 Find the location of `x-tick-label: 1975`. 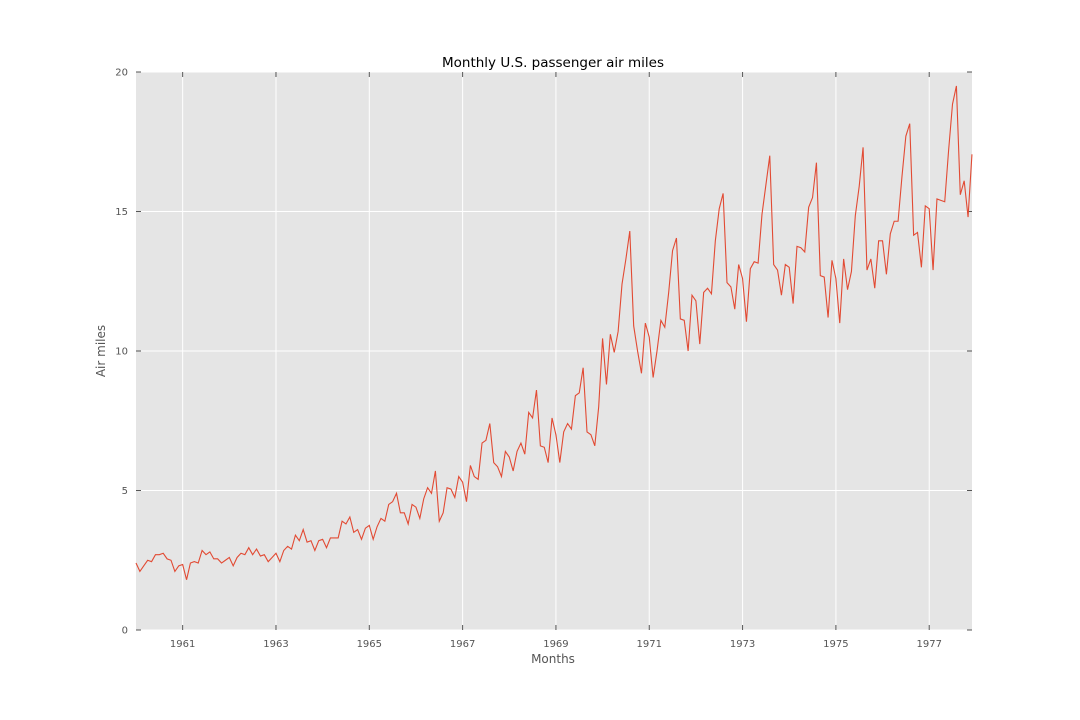

x-tick-label: 1975 is located at coordinates (835, 644).